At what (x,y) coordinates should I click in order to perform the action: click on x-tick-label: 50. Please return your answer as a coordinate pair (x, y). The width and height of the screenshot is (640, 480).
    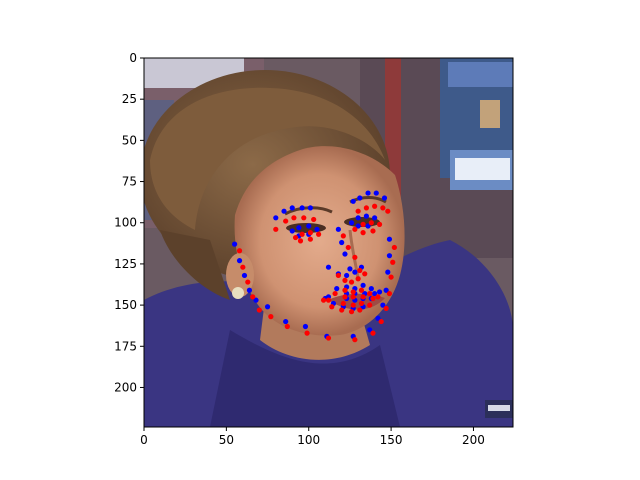
    Looking at the image, I should click on (226, 440).